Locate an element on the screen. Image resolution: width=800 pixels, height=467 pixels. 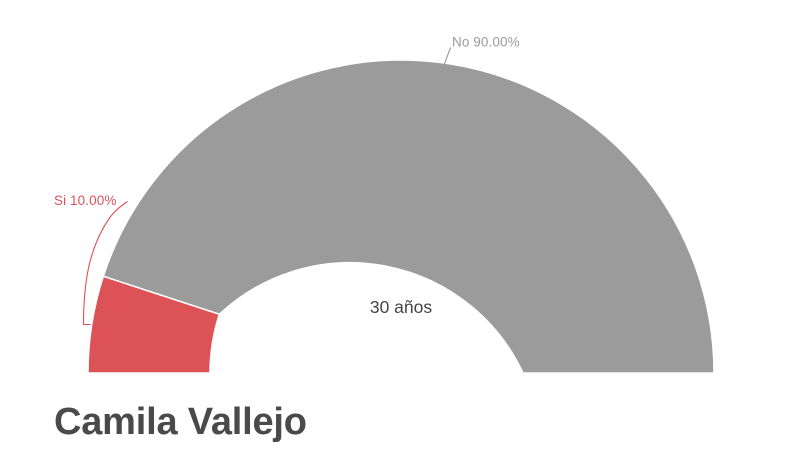
chart-title: Camila Vallejo is located at coordinates (180, 422).